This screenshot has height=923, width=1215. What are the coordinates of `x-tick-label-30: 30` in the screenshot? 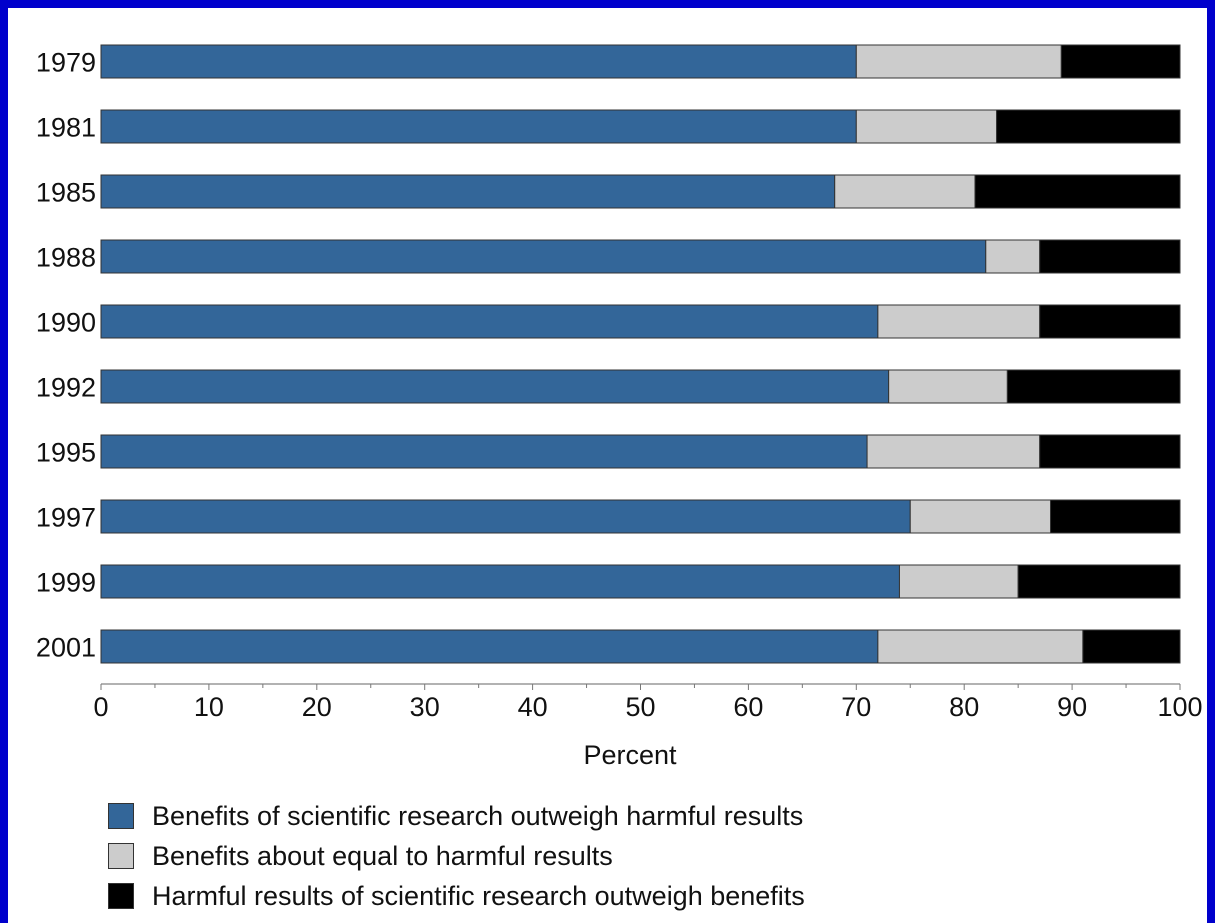 It's located at (425, 707).